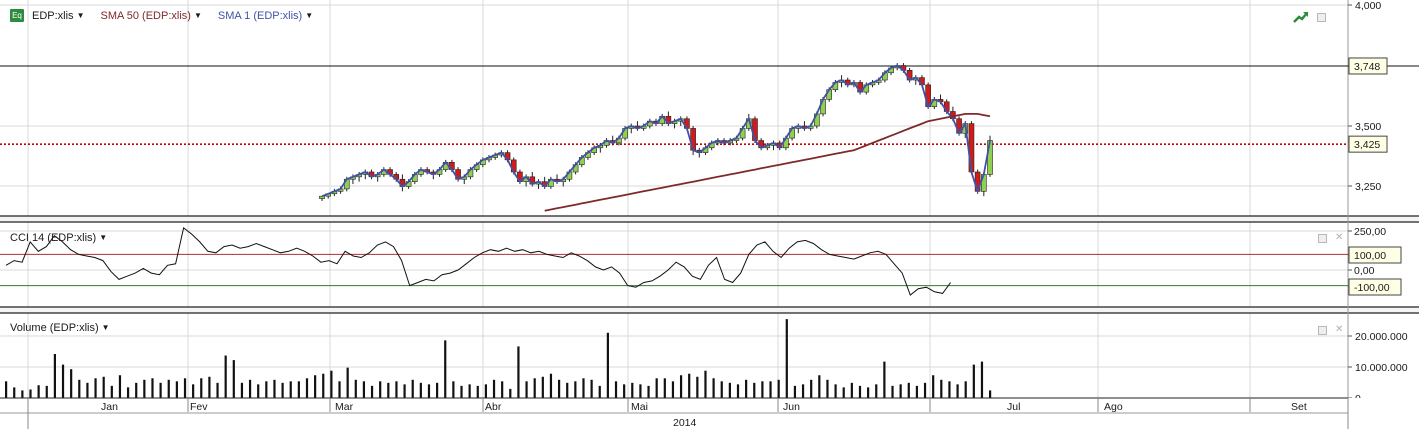 The width and height of the screenshot is (1419, 432). What do you see at coordinates (478, 261) in the screenshot?
I see `cci-line` at bounding box center [478, 261].